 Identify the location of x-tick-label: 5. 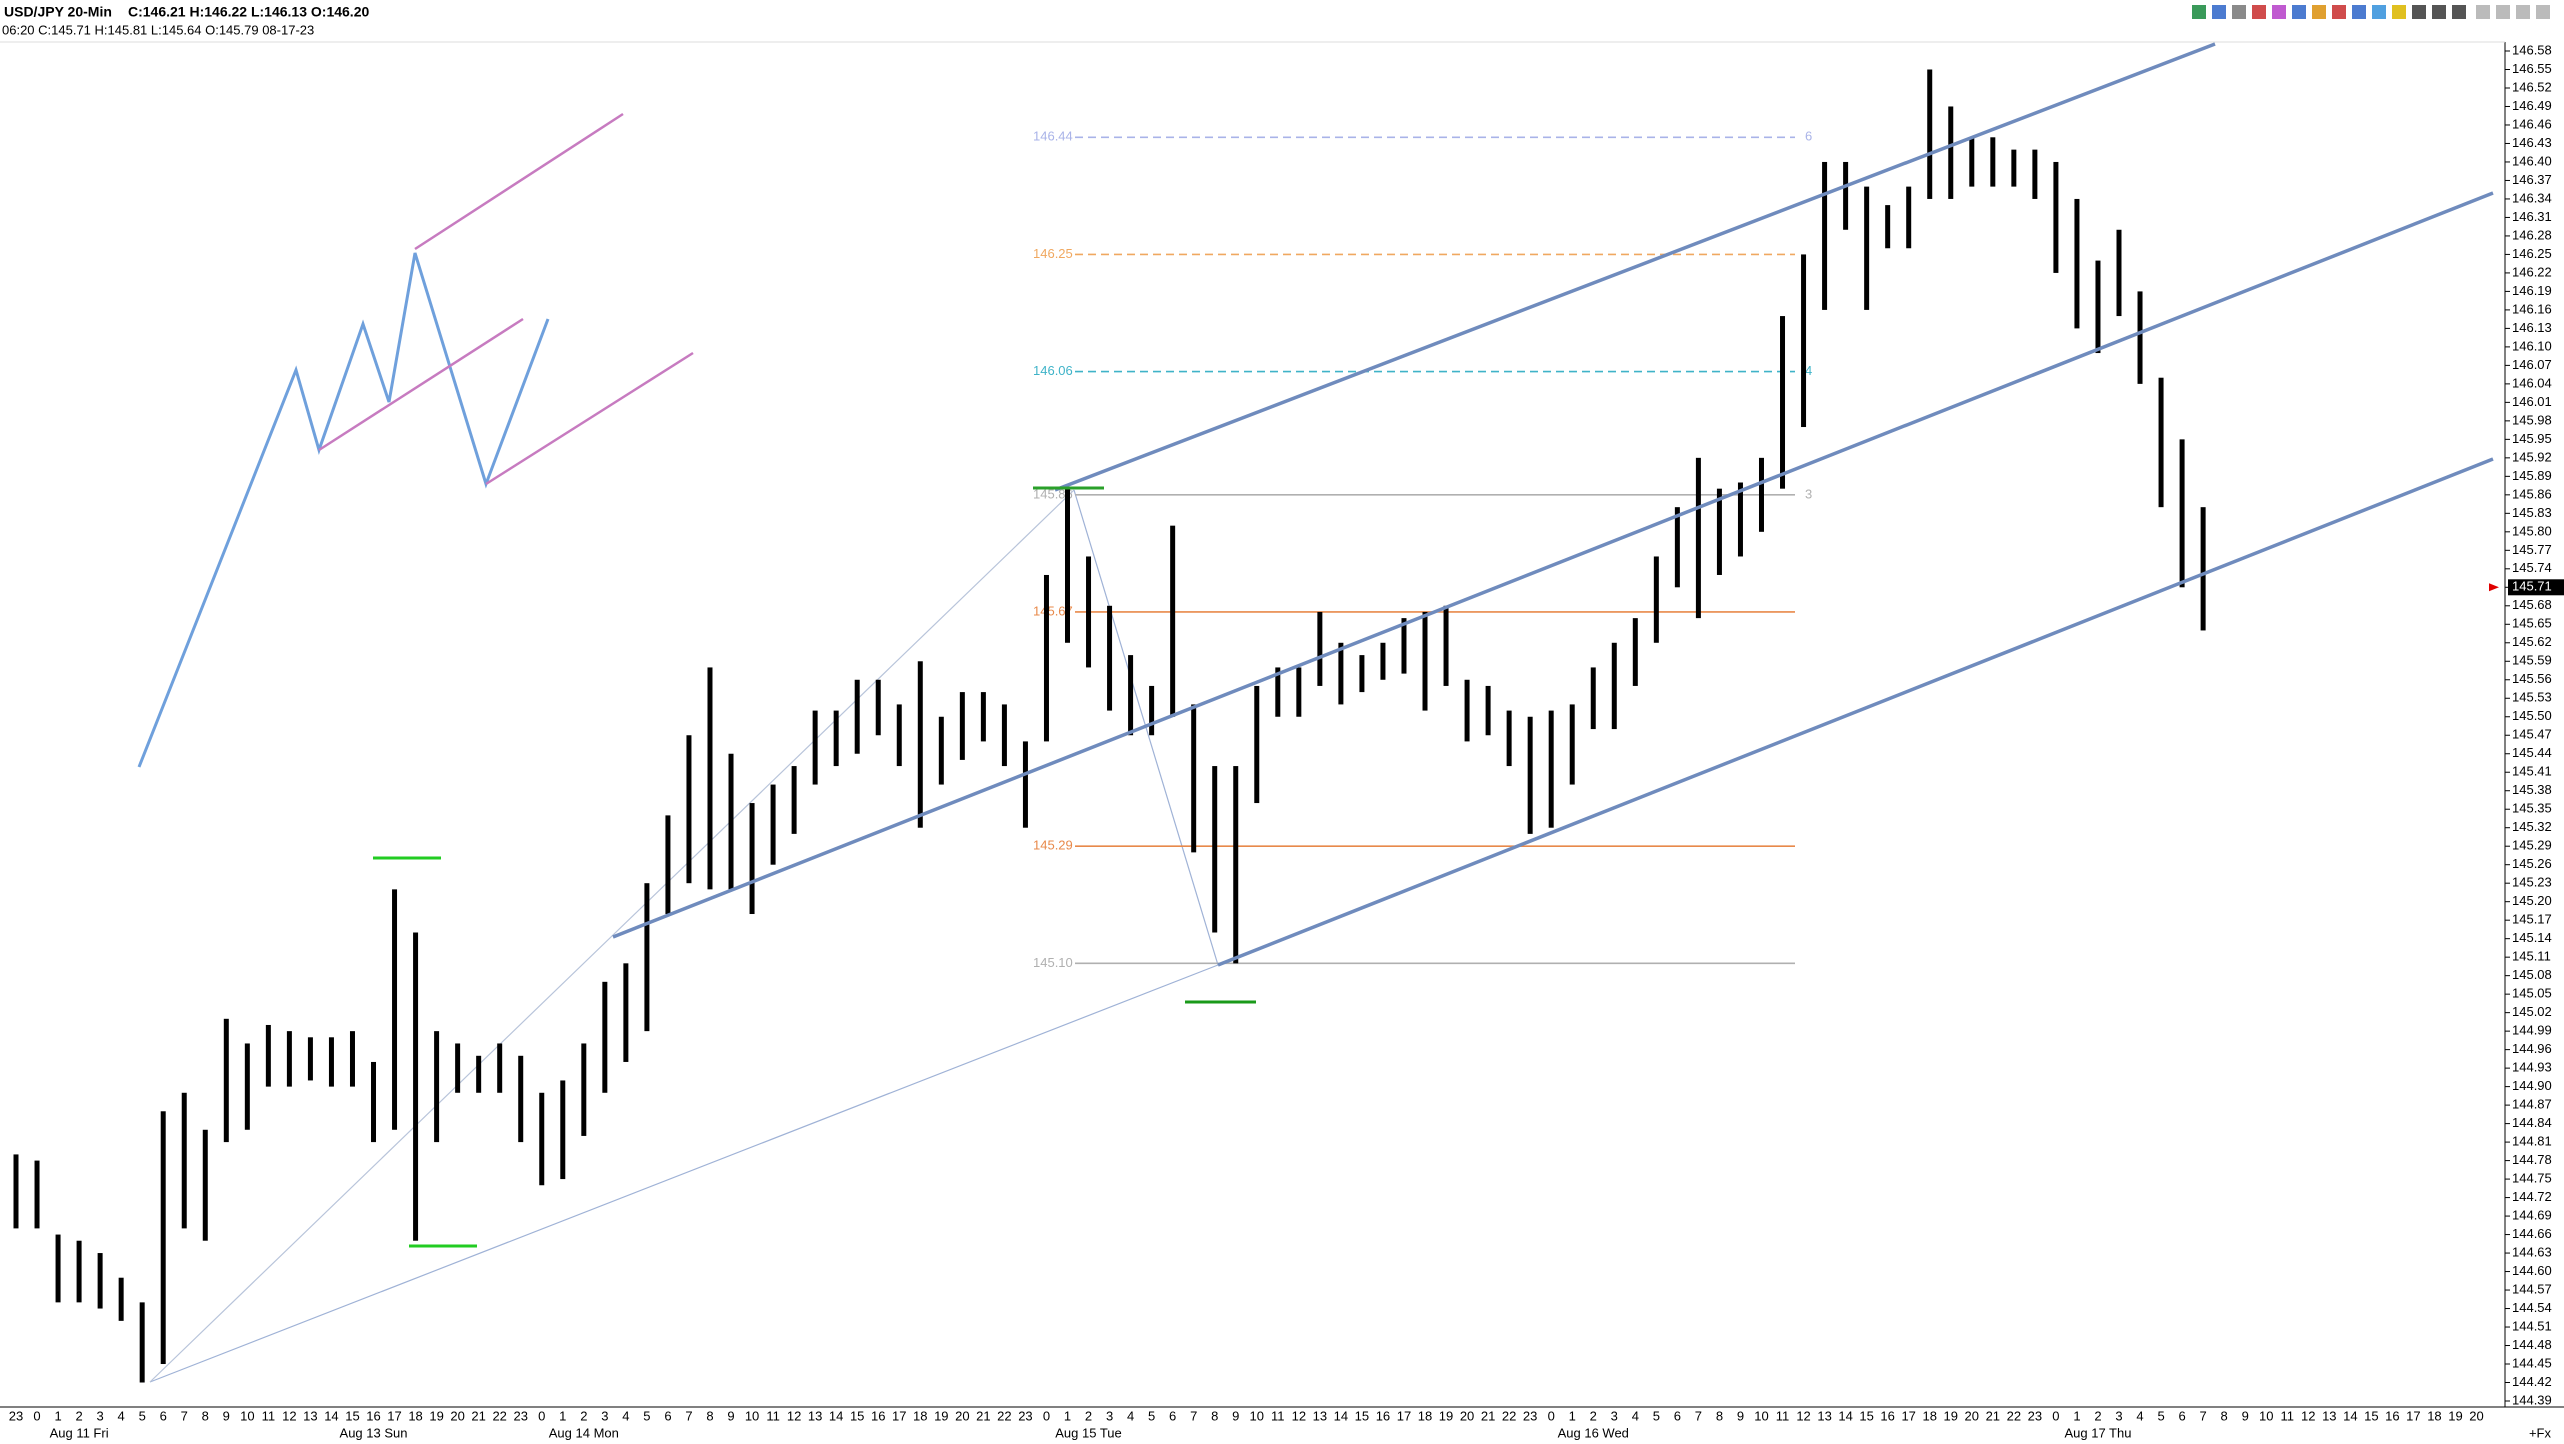
(1656, 1415).